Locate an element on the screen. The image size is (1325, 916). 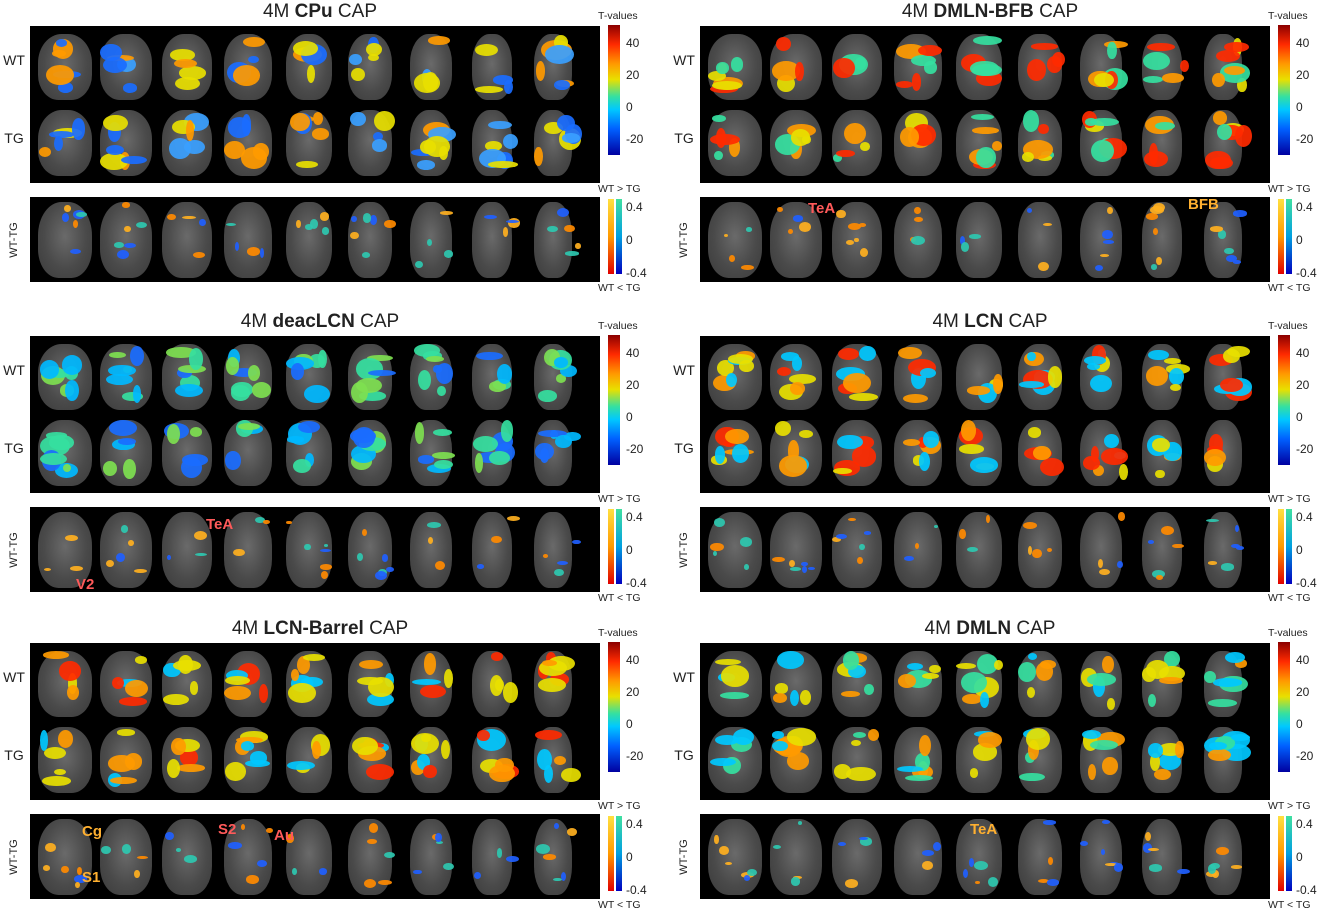
diff-colorbar-warm is located at coordinates (1281, 853).